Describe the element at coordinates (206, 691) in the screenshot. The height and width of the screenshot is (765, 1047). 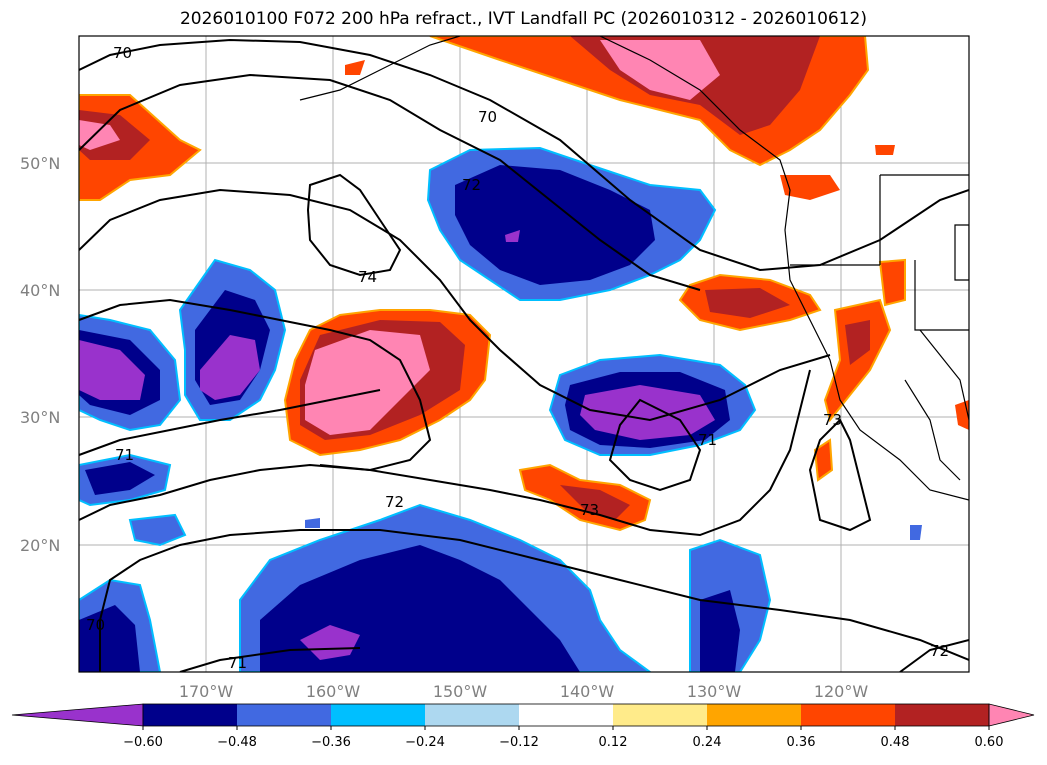
I see `lon-label: 170°W` at that location.